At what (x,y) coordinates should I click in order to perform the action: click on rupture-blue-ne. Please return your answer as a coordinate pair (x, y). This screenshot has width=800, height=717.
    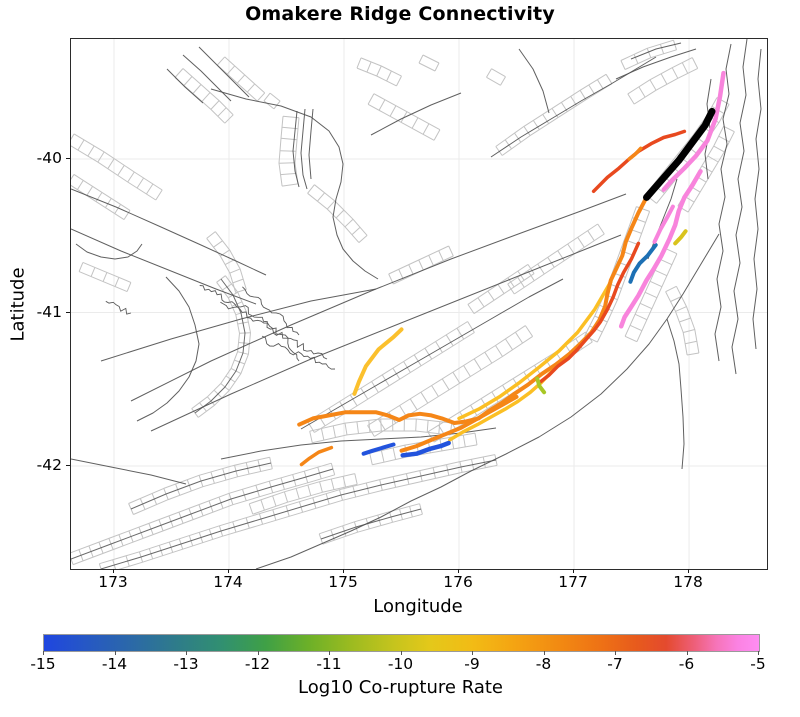
    Looking at the image, I should click on (643, 263).